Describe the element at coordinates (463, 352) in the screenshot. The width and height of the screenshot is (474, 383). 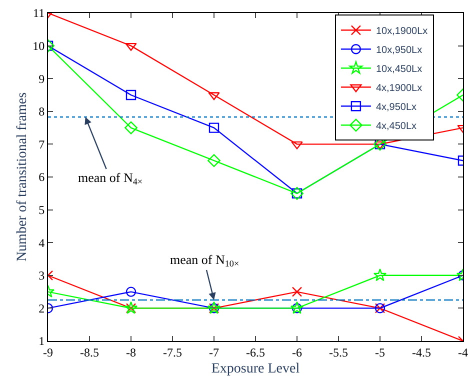
I see `x-tick-label: -4` at that location.